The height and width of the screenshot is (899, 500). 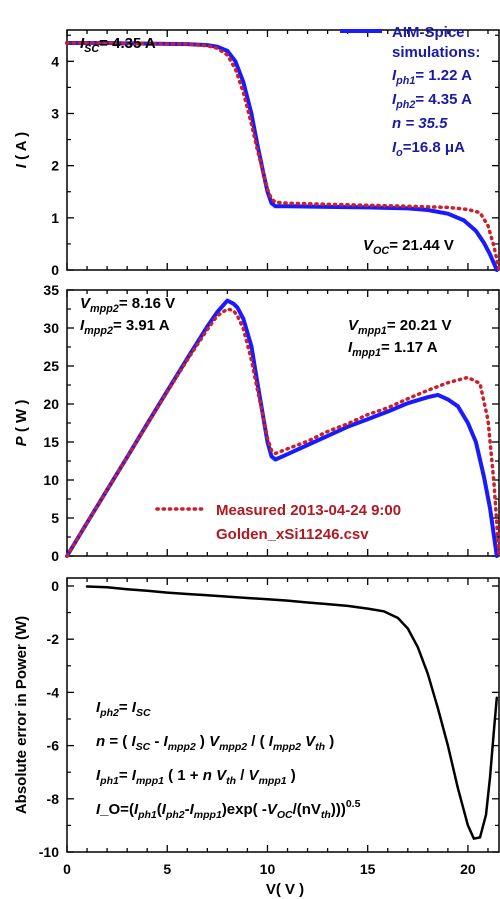 I want to click on voc-label-subscript: OC, so click(x=381, y=251).